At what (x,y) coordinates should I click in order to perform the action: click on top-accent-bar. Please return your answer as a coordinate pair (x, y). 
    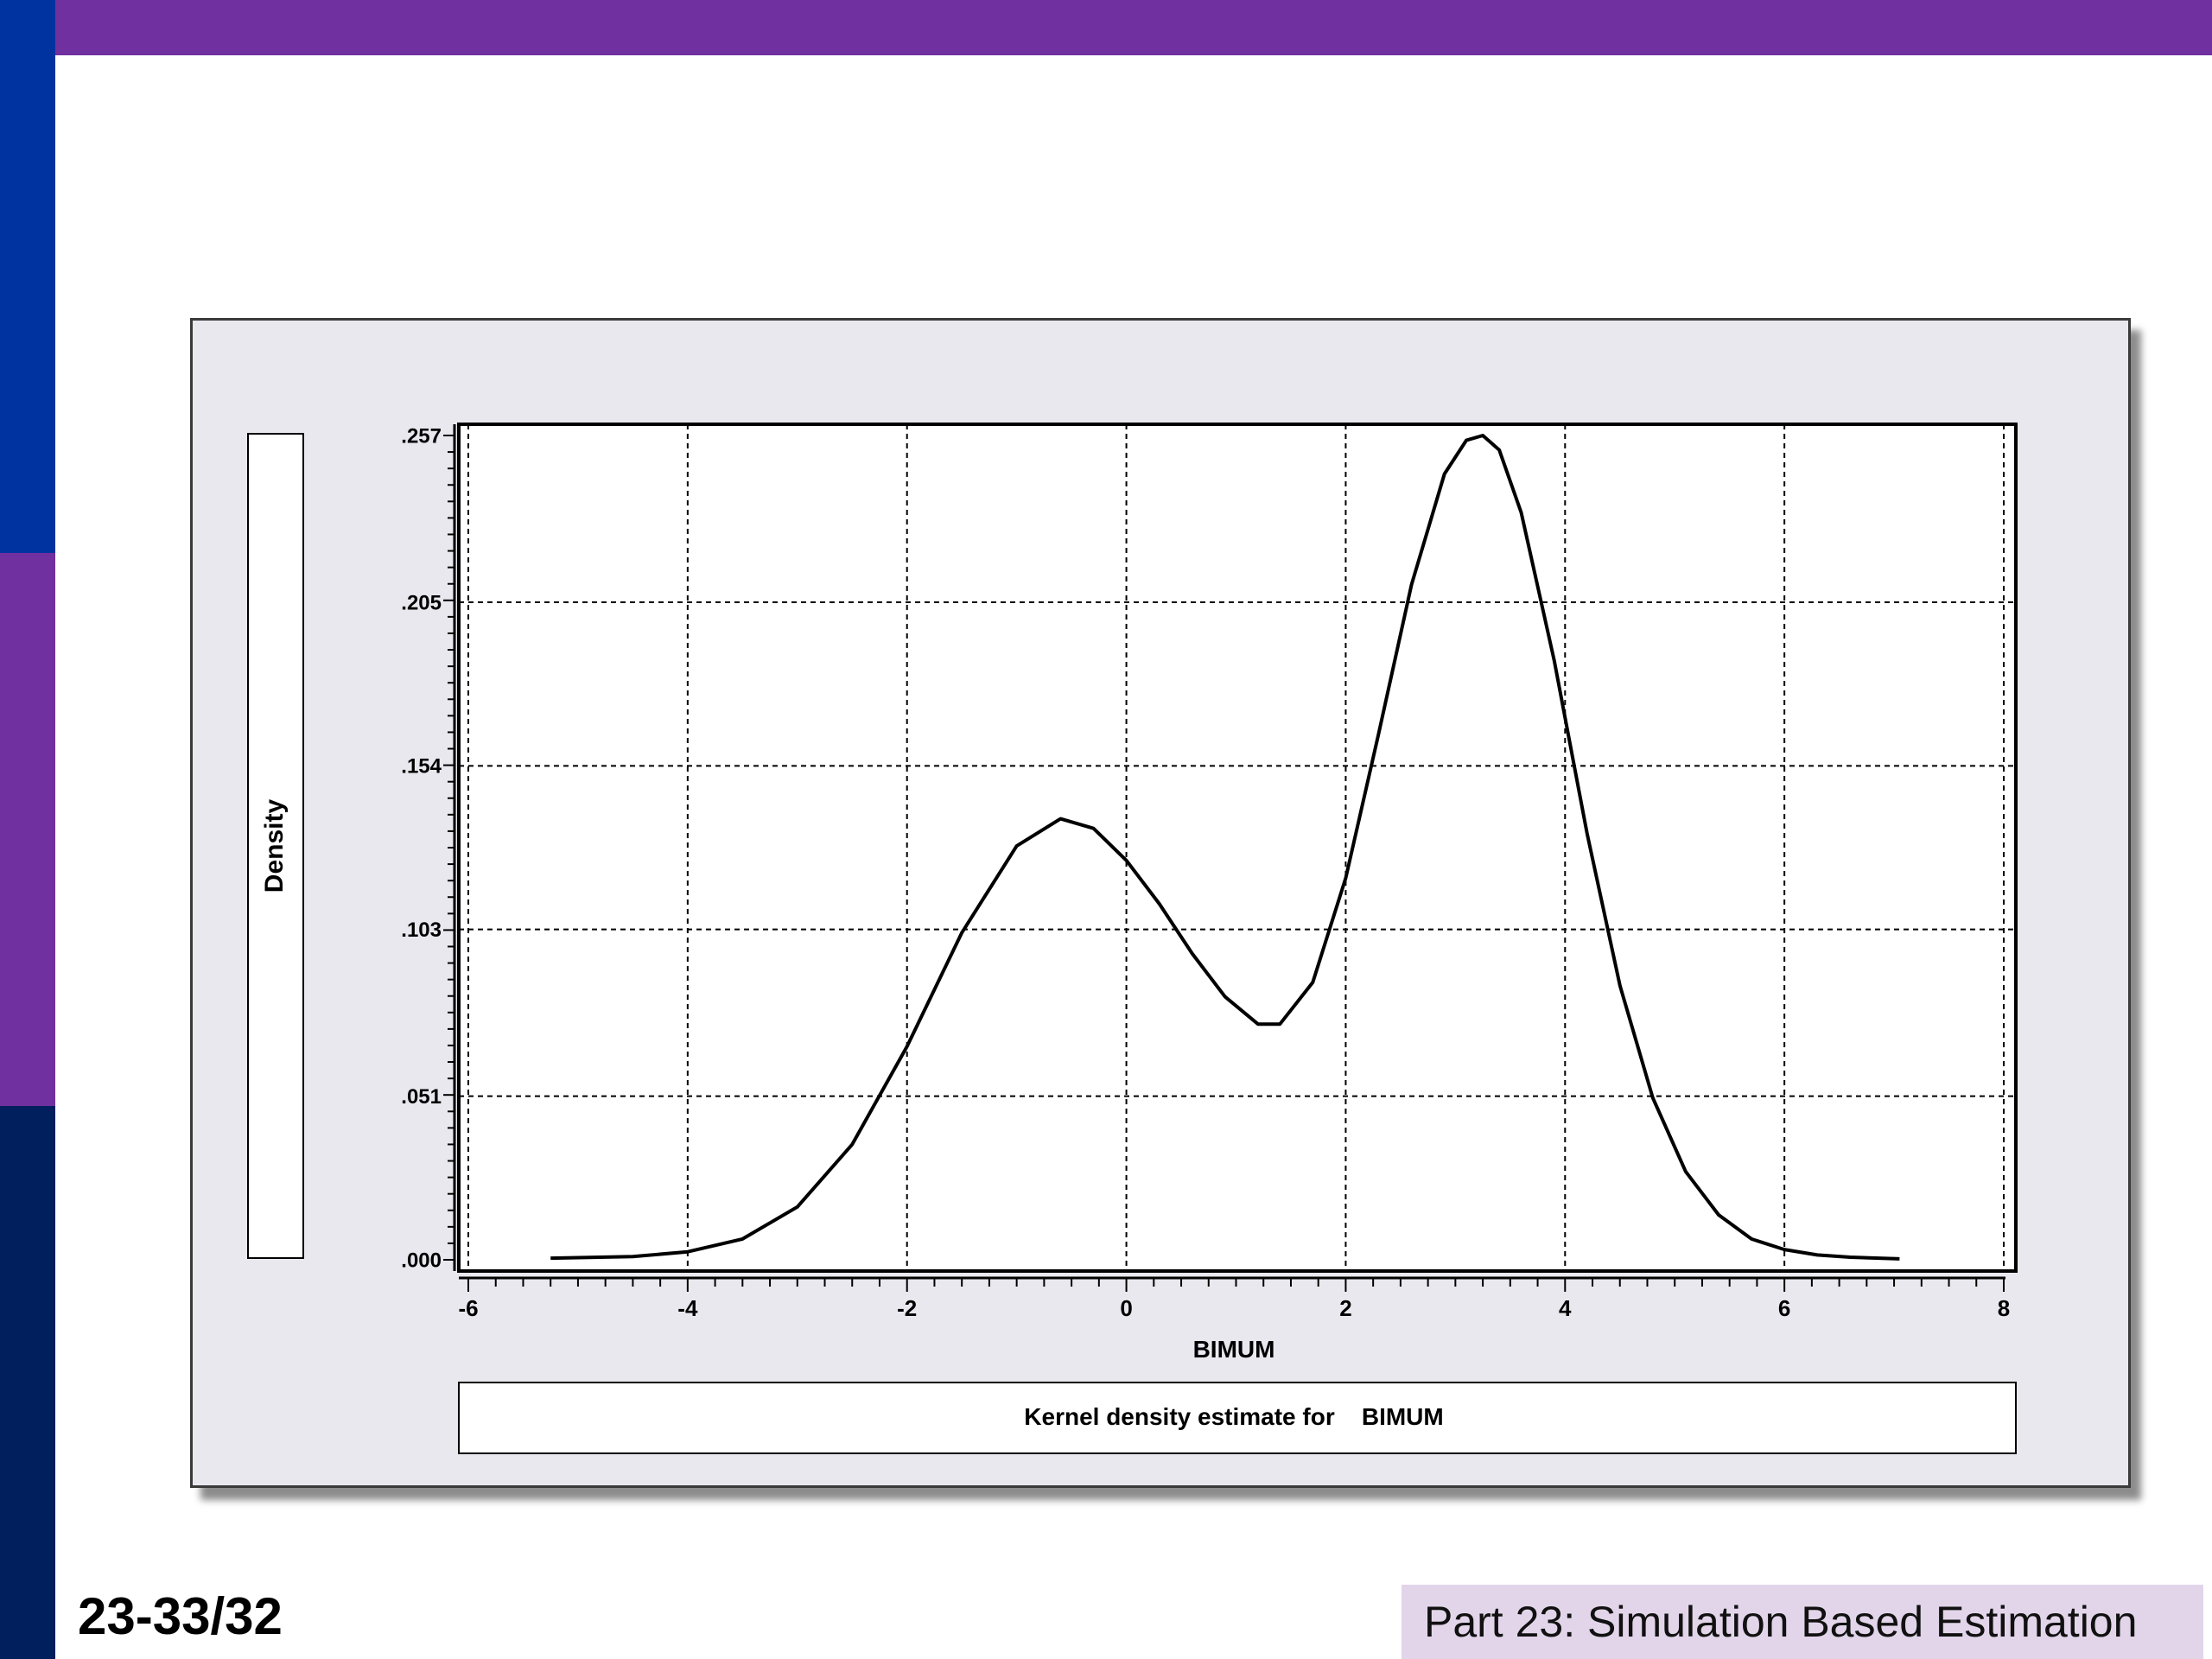
    Looking at the image, I should click on (1106, 27).